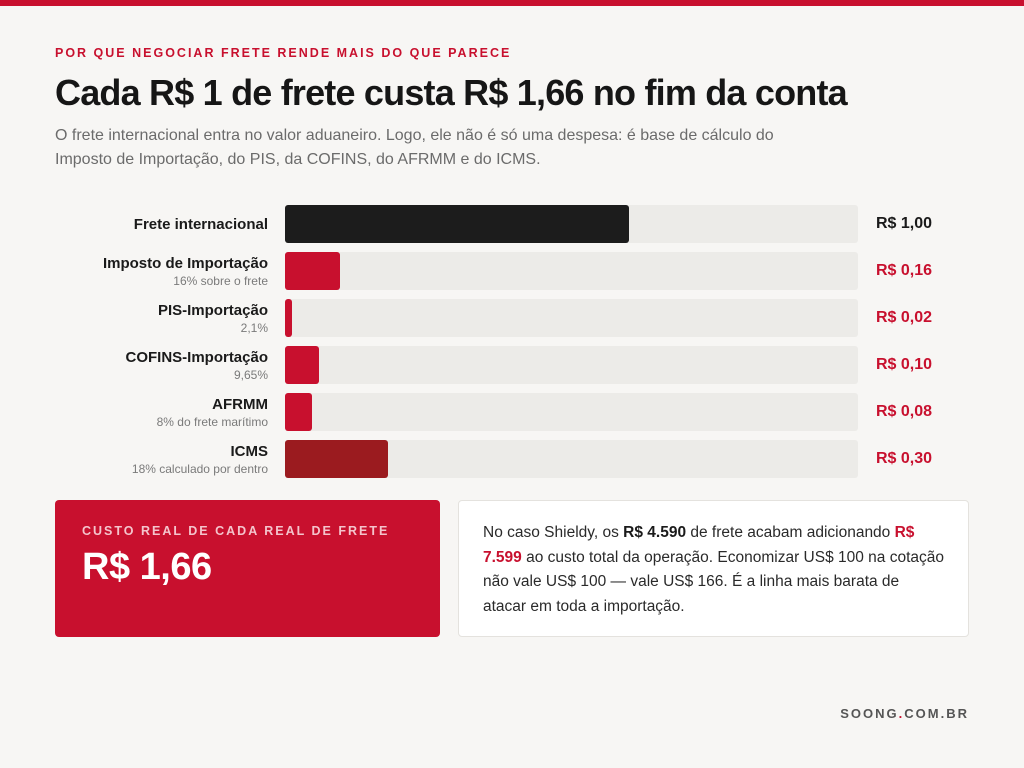 The width and height of the screenshot is (1024, 768). Describe the element at coordinates (699, 545) in the screenshot. I see `note-amount-added: R$ 7.599` at that location.